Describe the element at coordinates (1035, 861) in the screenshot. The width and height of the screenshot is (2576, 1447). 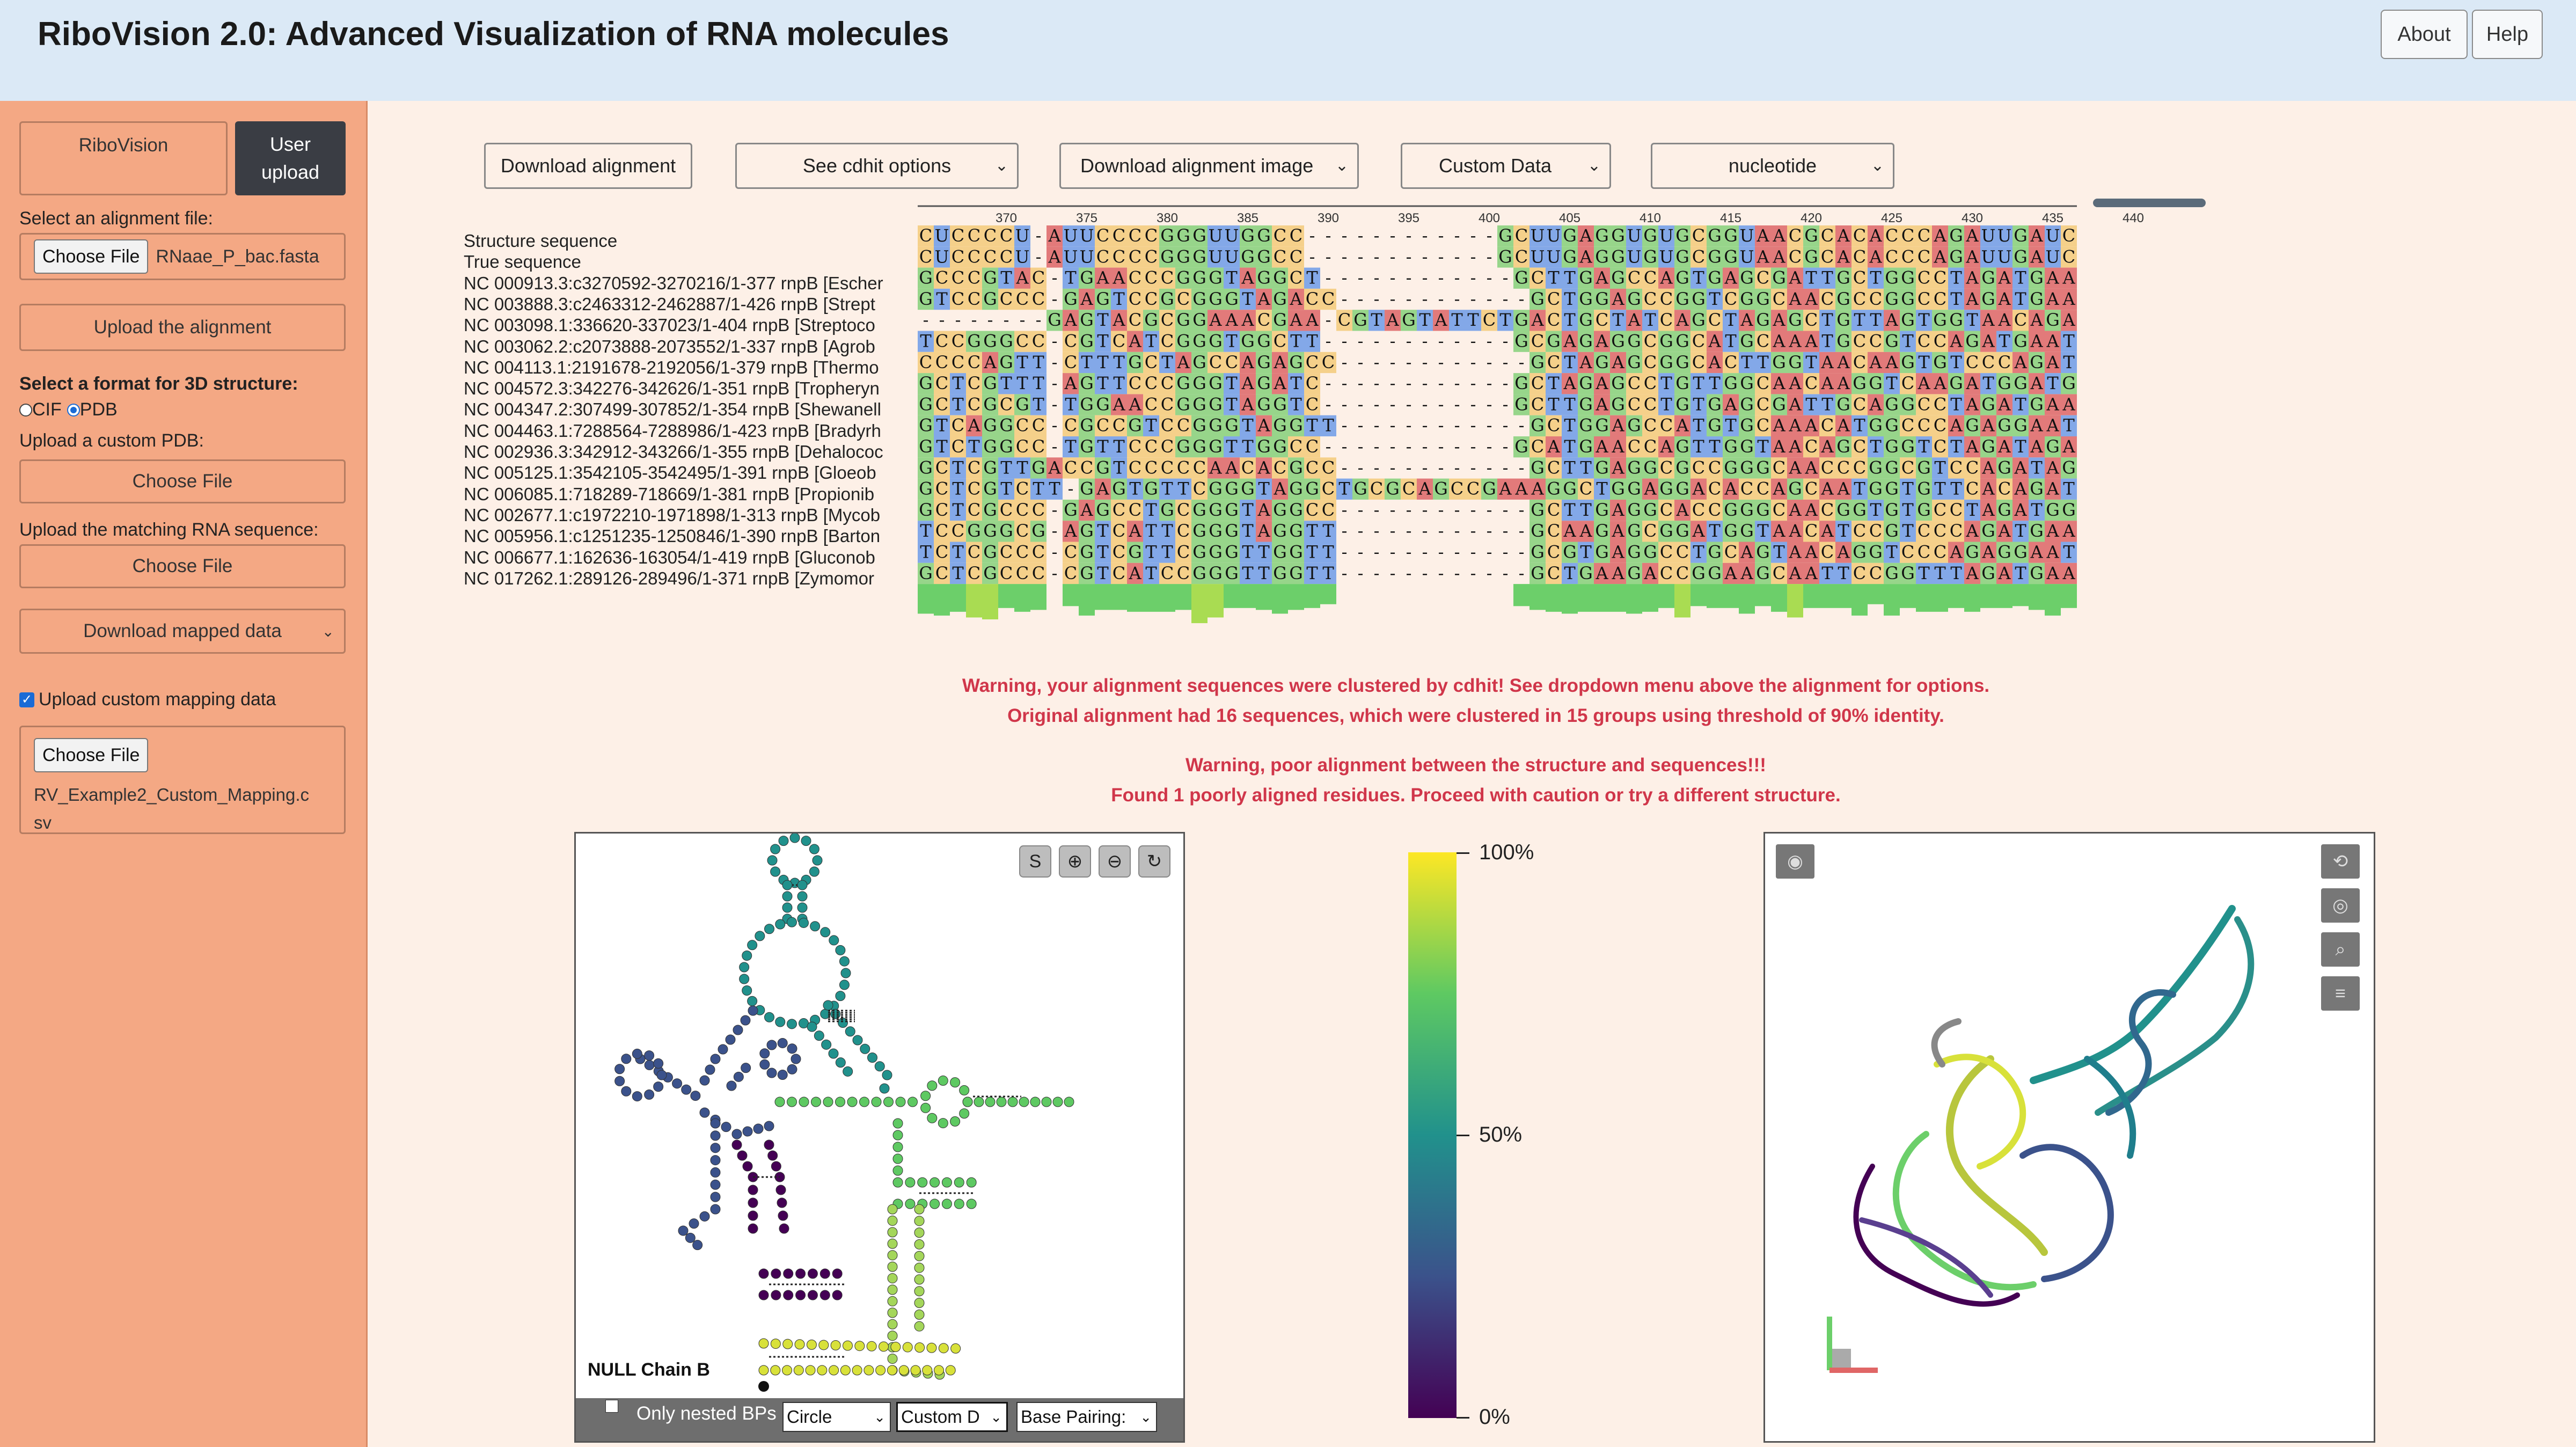
I see `s-icon: S` at that location.